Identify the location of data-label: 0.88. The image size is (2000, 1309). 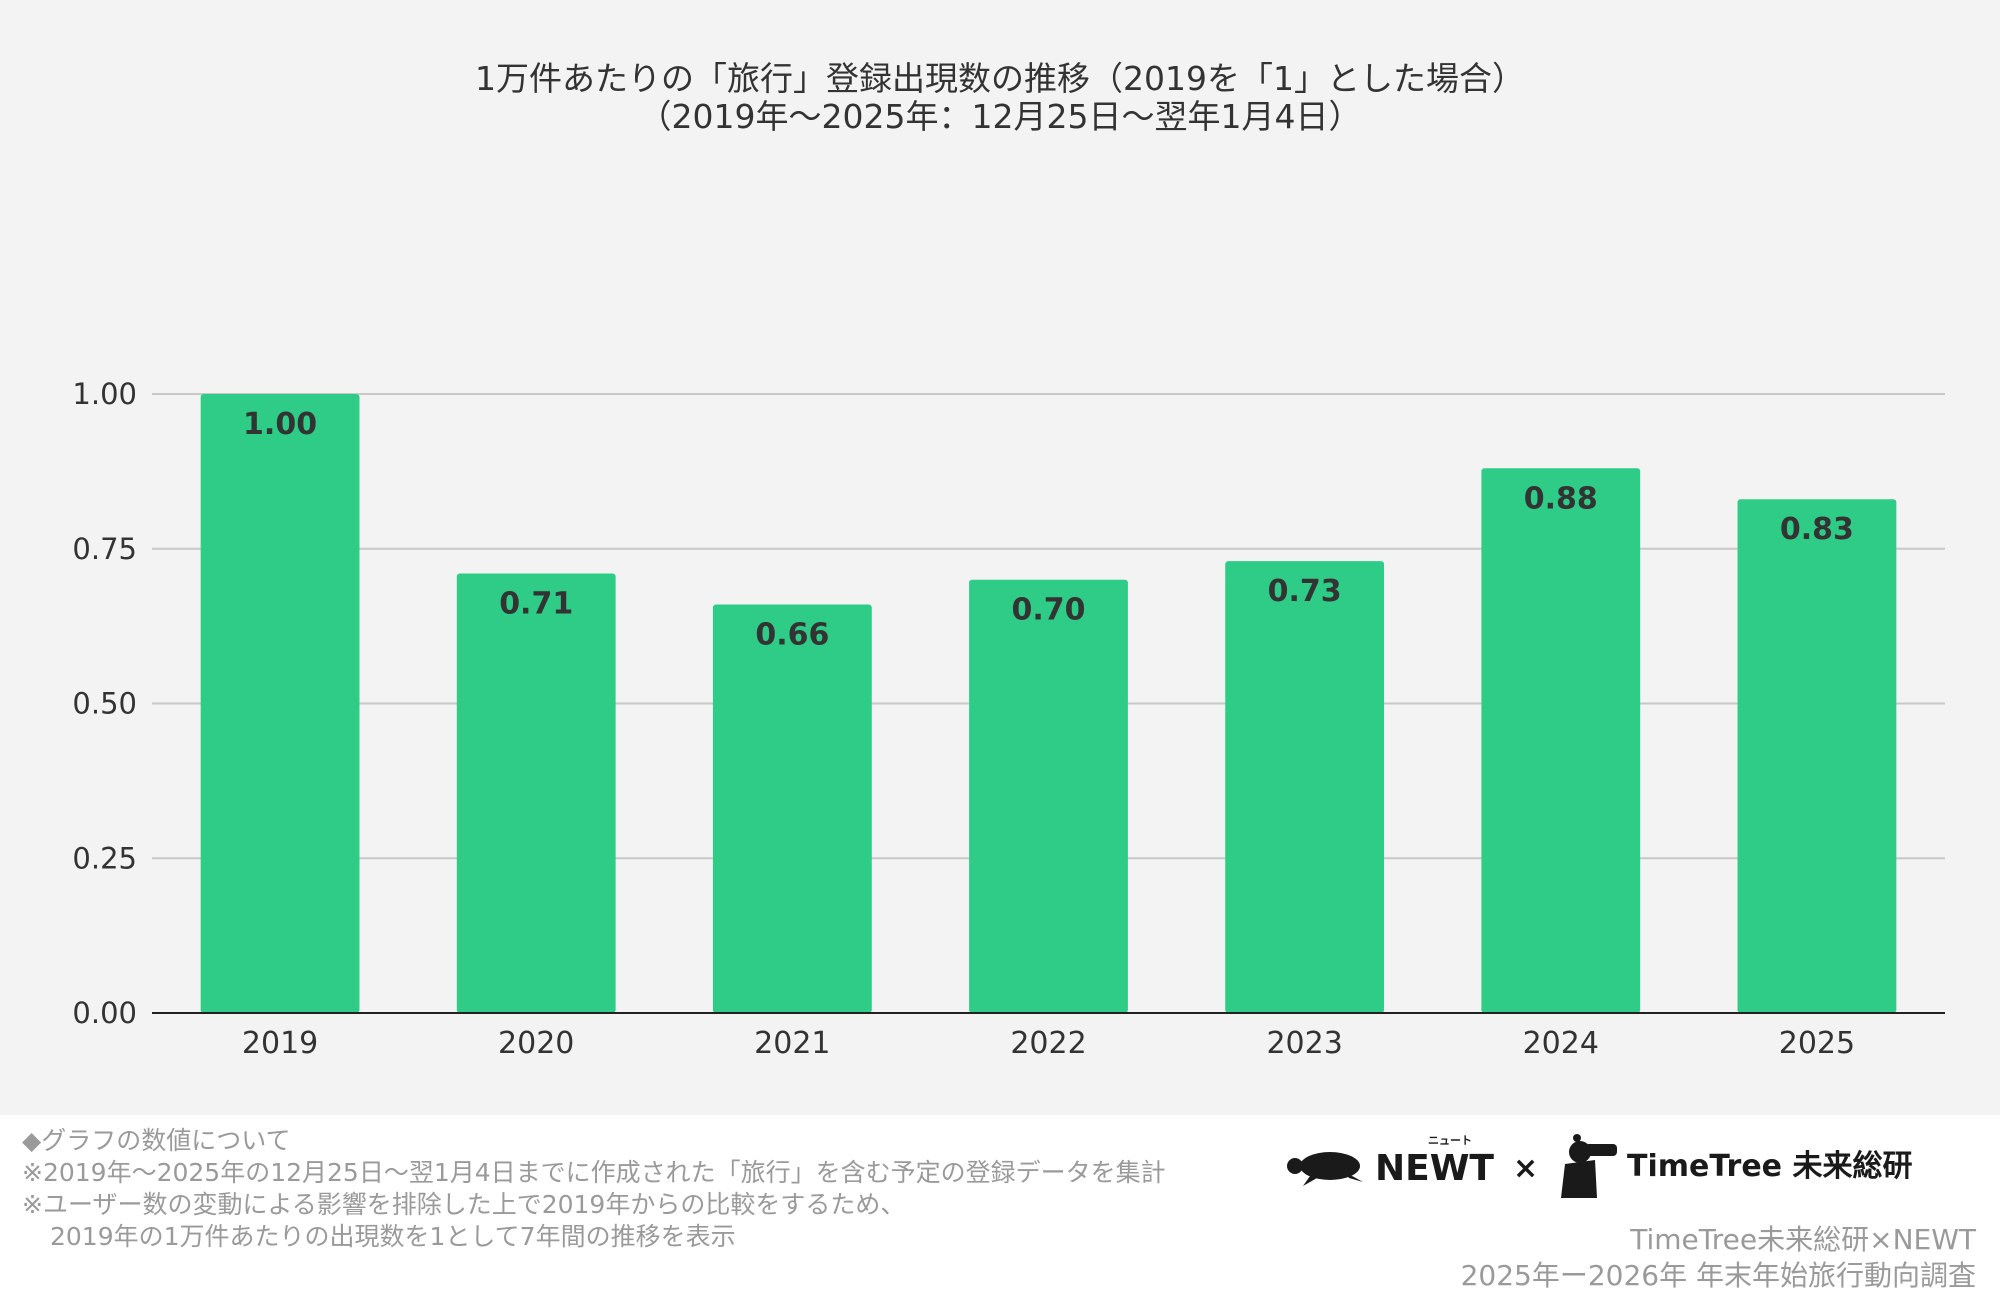
(1561, 498).